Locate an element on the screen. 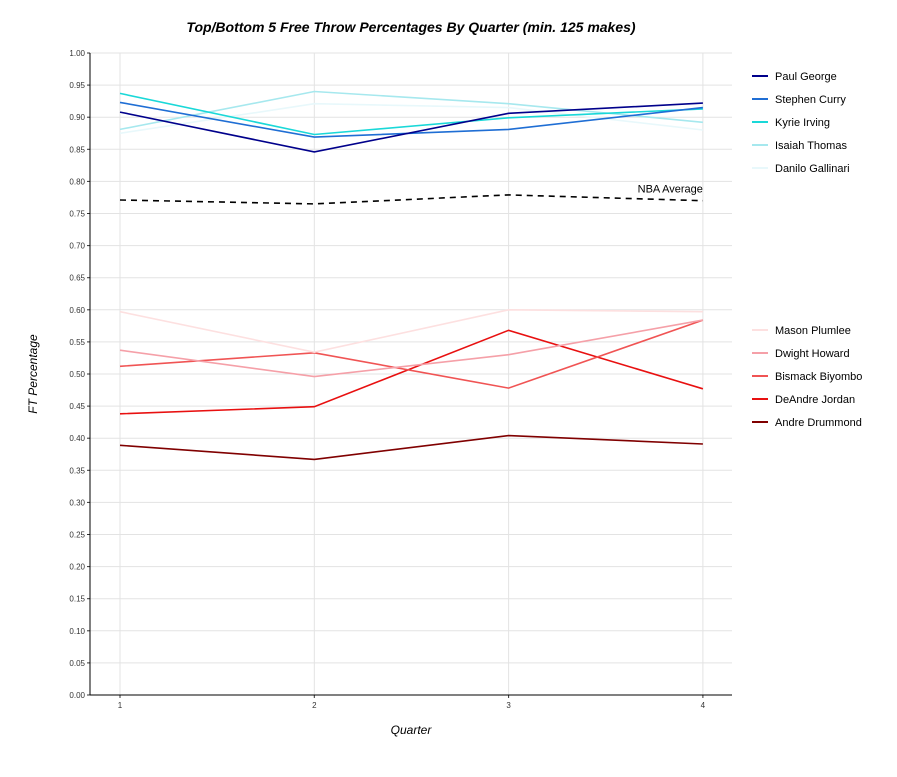 The width and height of the screenshot is (897, 777). x-axis-title: Quarter is located at coordinates (412, 730).